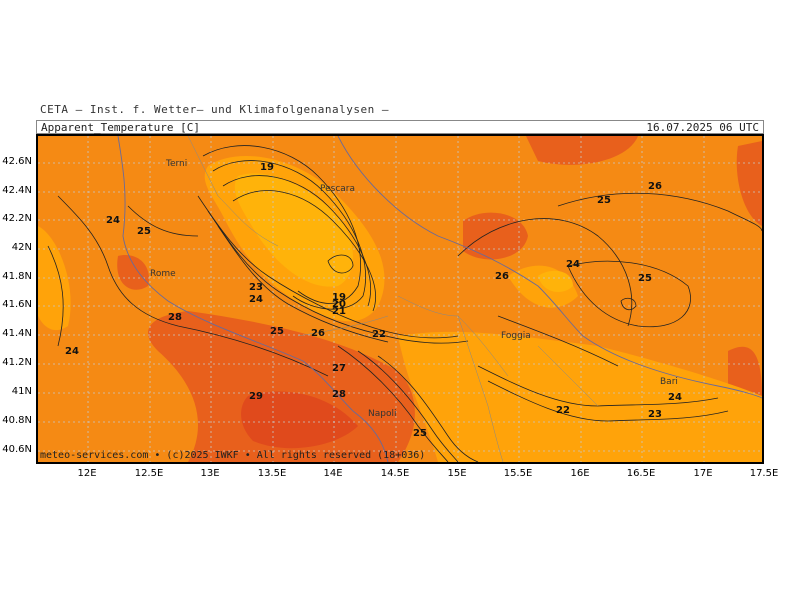  I want to click on lon-label: 15E, so click(457, 473).